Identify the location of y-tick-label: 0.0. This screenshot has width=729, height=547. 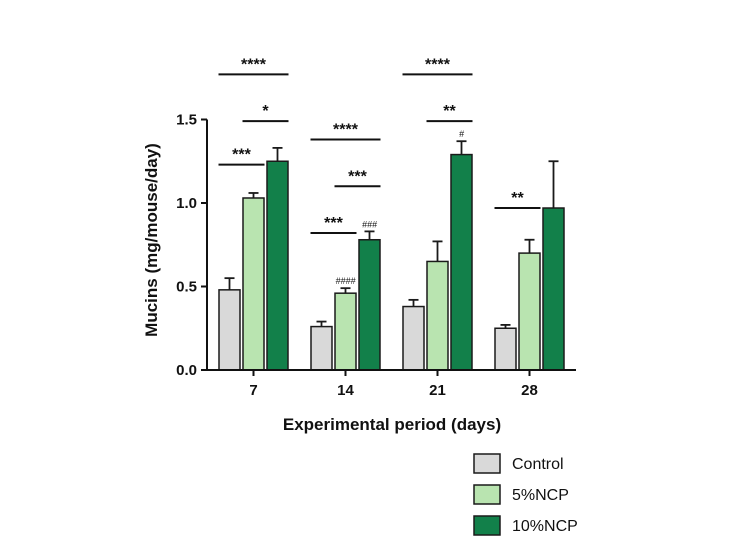
(186, 370).